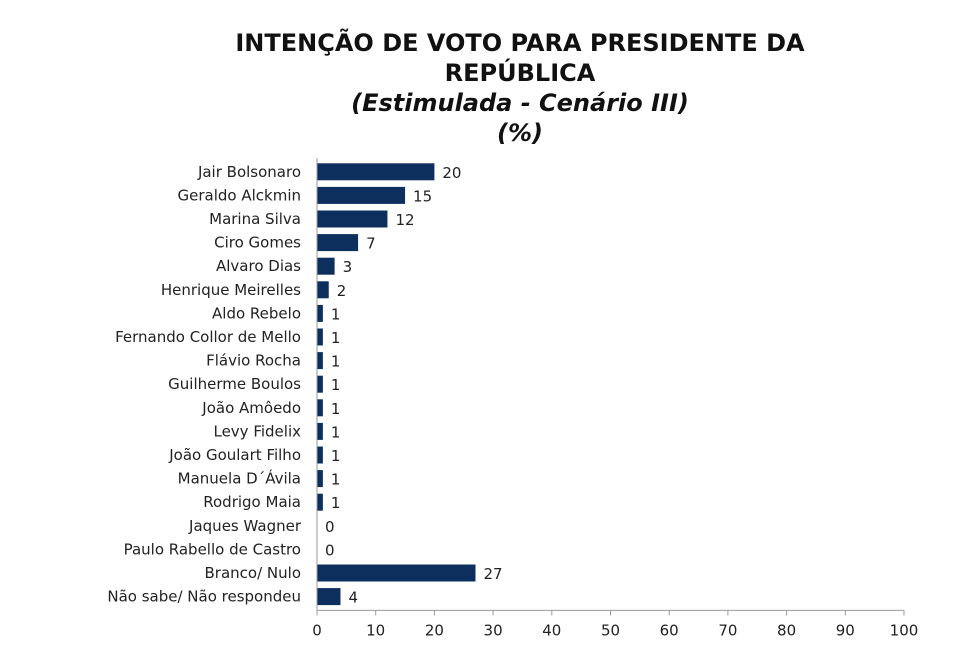  I want to click on category-label: Alvaro Dias, so click(258, 266).